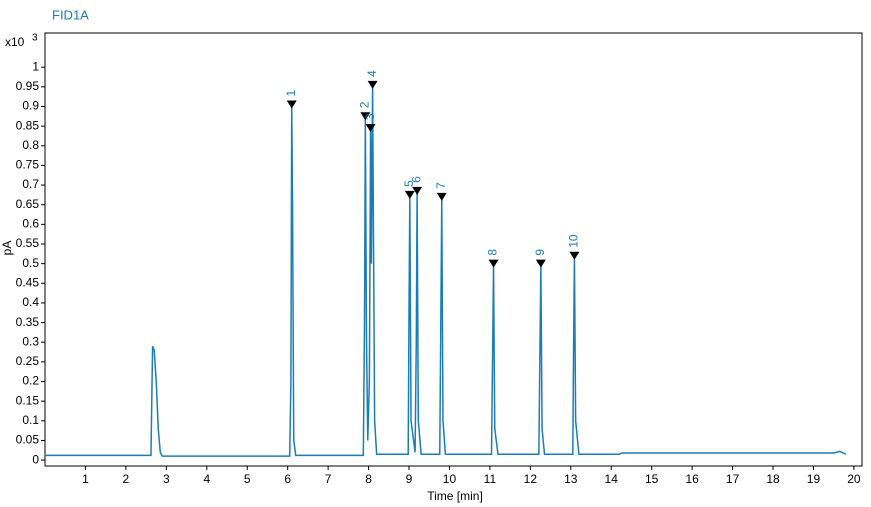 This screenshot has height=507, width=871. Describe the element at coordinates (652, 479) in the screenshot. I see `x-tick-label: 15` at that location.